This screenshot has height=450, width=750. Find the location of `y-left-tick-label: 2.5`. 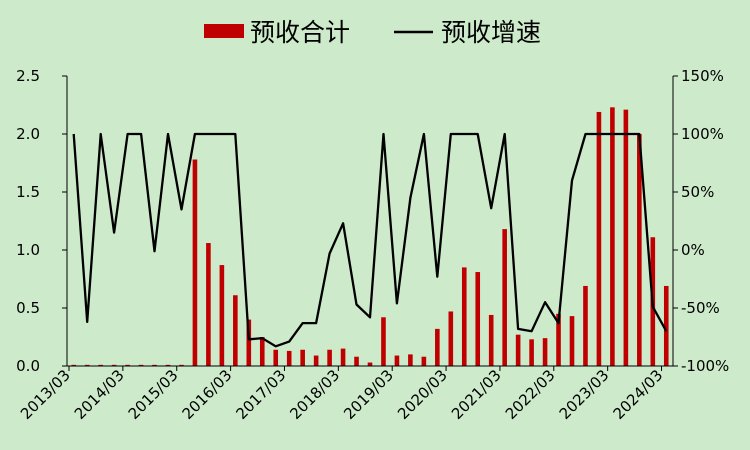

y-left-tick-label: 2.5 is located at coordinates (28, 76).